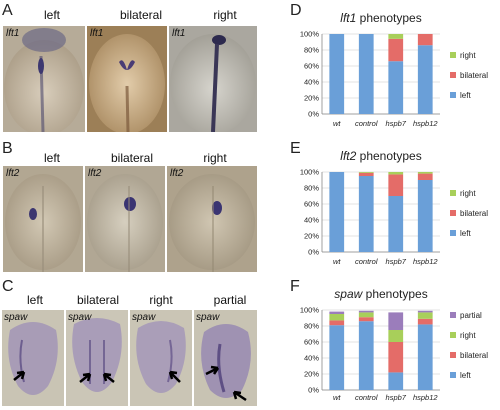  I want to click on panel-c-gene-label-4: spaw, so click(208, 317).